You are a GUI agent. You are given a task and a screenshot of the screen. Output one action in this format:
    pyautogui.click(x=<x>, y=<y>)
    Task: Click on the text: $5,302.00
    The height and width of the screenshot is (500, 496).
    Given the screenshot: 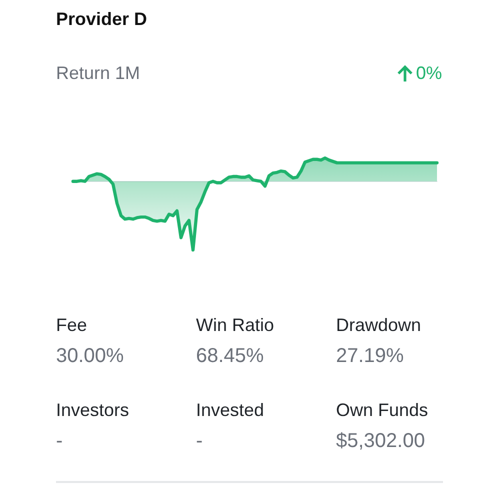 What is the action you would take?
    pyautogui.click(x=380, y=441)
    